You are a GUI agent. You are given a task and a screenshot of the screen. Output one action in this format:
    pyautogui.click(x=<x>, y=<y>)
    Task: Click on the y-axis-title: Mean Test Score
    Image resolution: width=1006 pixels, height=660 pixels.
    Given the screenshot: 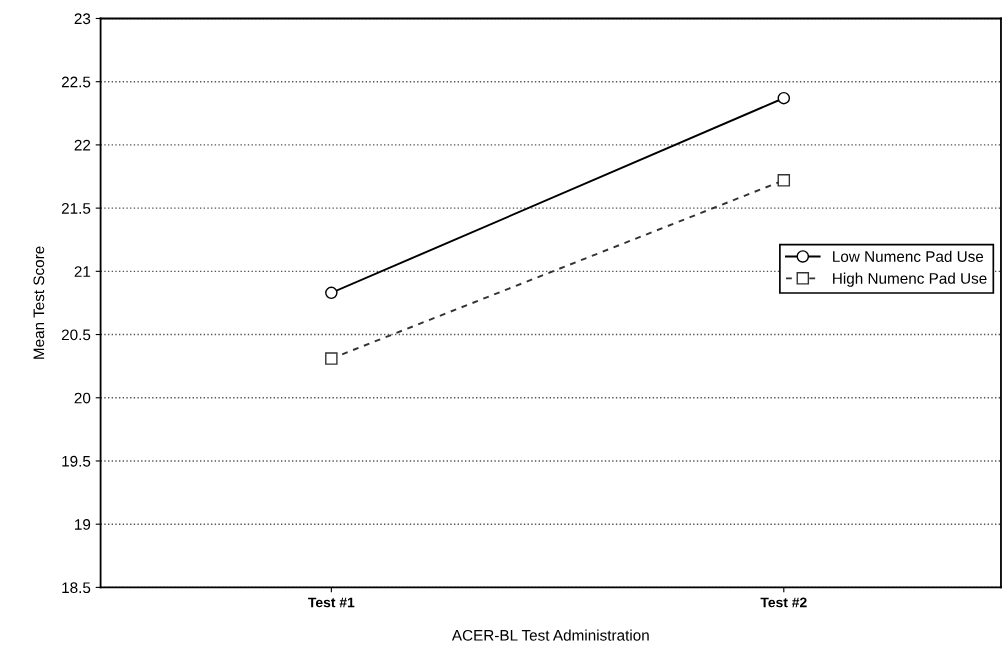 What is the action you would take?
    pyautogui.click(x=39, y=302)
    